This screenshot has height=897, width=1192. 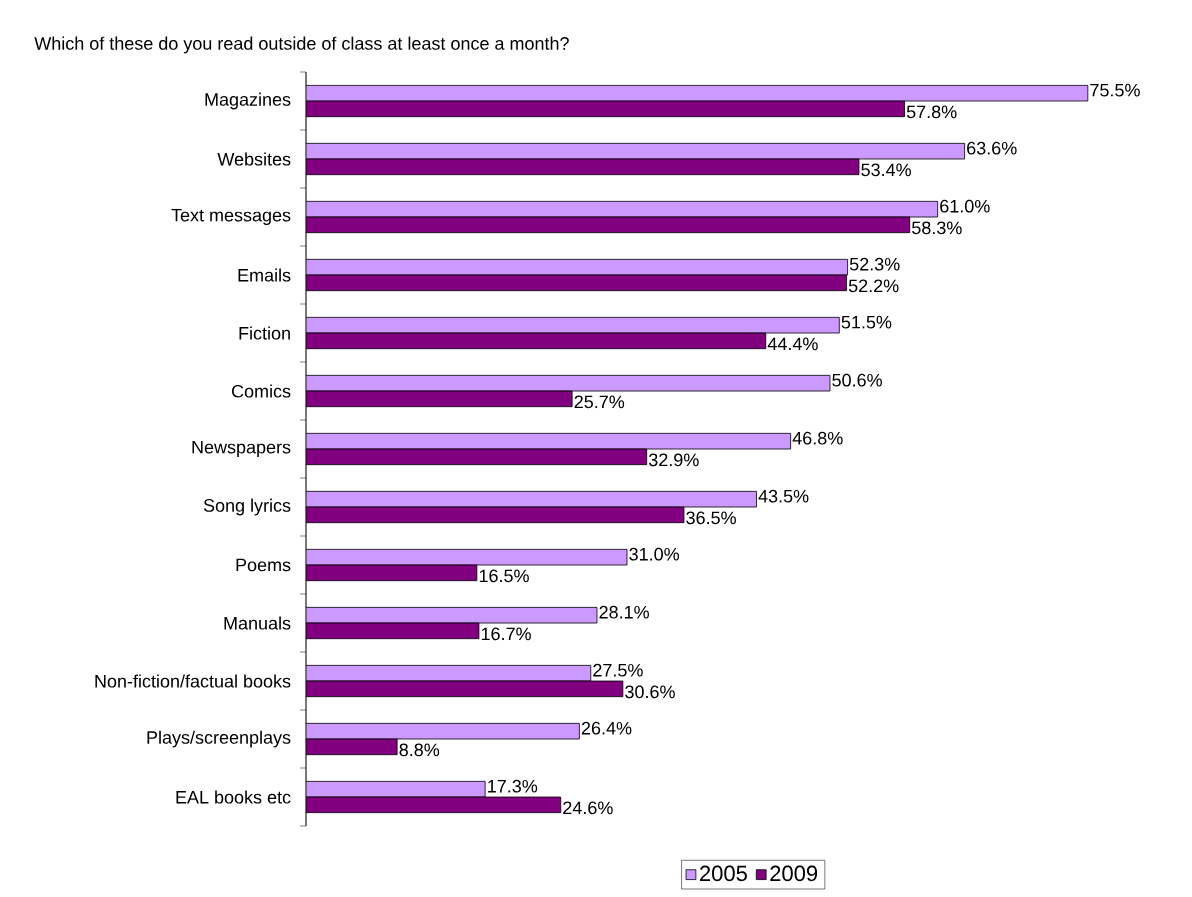 What do you see at coordinates (817, 438) in the screenshot?
I see `data-label: 46.8%` at bounding box center [817, 438].